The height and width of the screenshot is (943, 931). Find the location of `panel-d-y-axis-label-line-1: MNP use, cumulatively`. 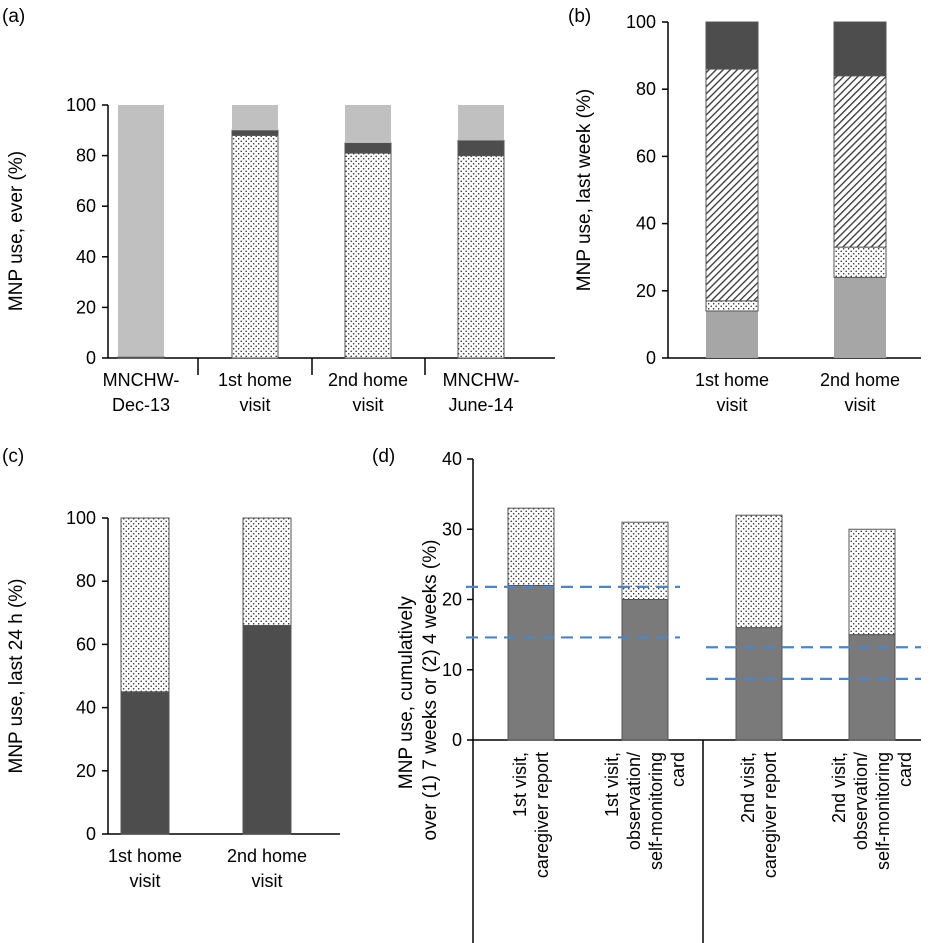

panel-d-y-axis-label-line-1: MNP use, cumulatively is located at coordinates (406, 692).